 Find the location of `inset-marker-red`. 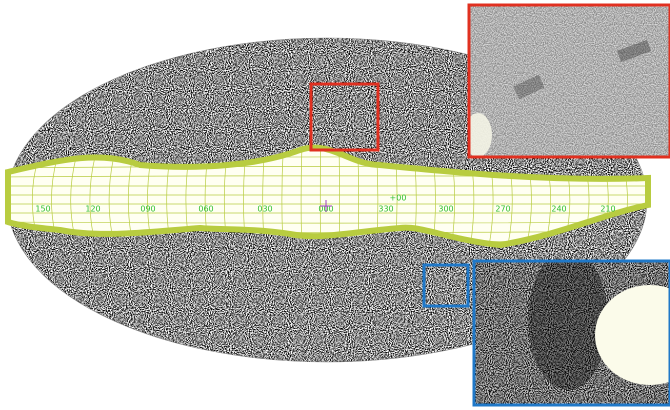

inset-marker-red is located at coordinates (344, 117).